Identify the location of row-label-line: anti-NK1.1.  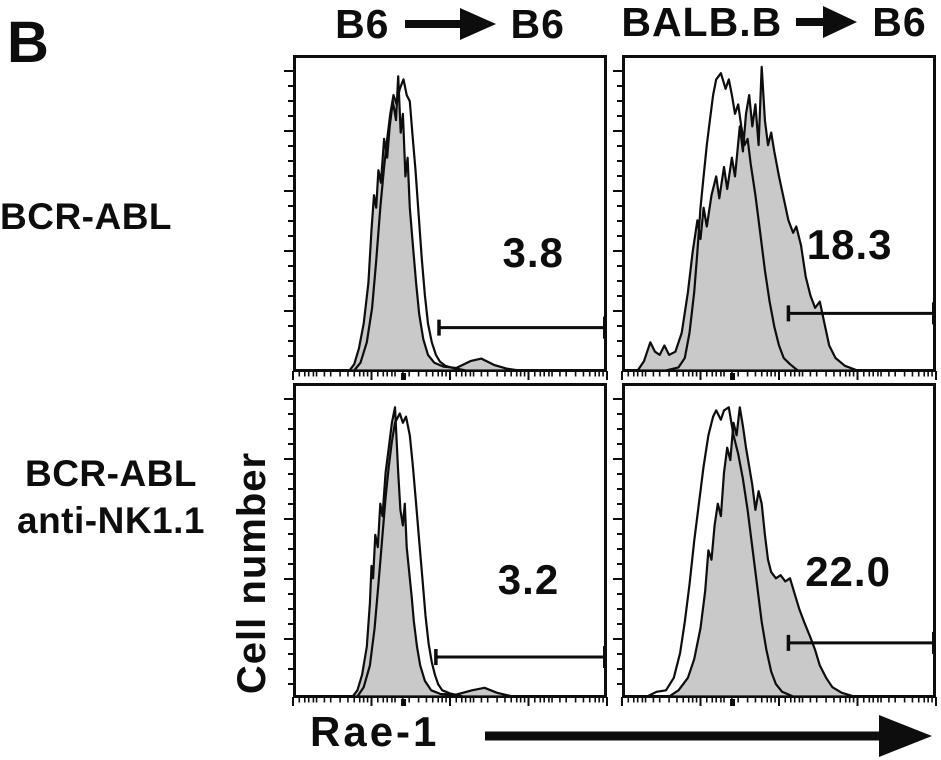
(111, 521).